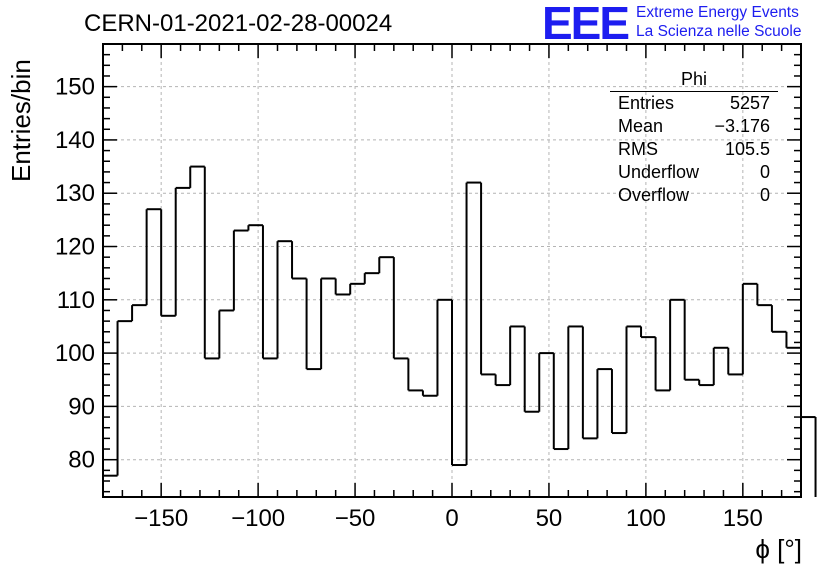 Image resolution: width=836 pixels, height=572 pixels. I want to click on x-tick-label: −100, so click(258, 518).